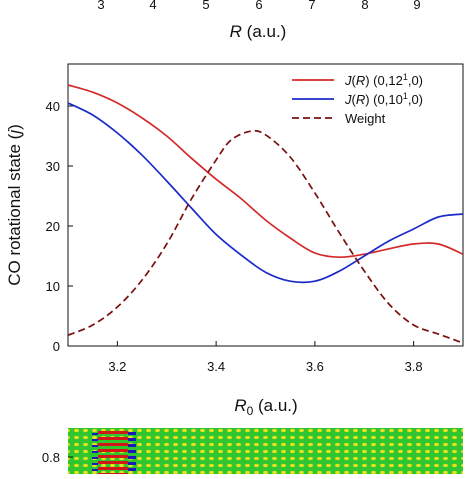  I want to click on top-axis: 3 4 5 6 7 8 9 R (a.u.), so click(258, 20).